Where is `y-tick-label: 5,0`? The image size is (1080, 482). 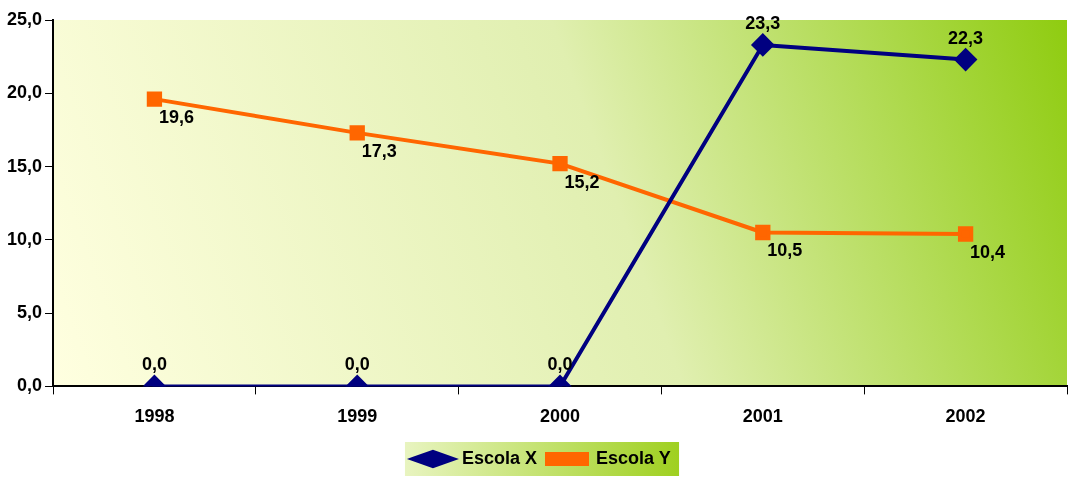 y-tick-label: 5,0 is located at coordinates (30, 312).